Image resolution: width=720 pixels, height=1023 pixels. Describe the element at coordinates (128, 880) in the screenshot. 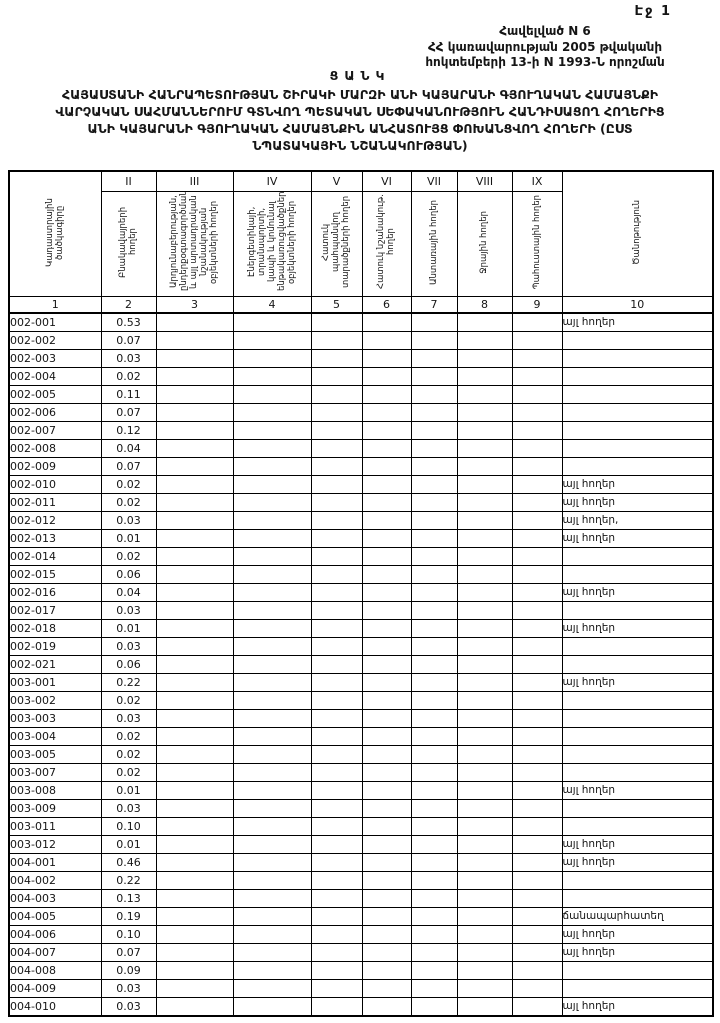

I see `row-residential-area-cell: 0.22` at that location.